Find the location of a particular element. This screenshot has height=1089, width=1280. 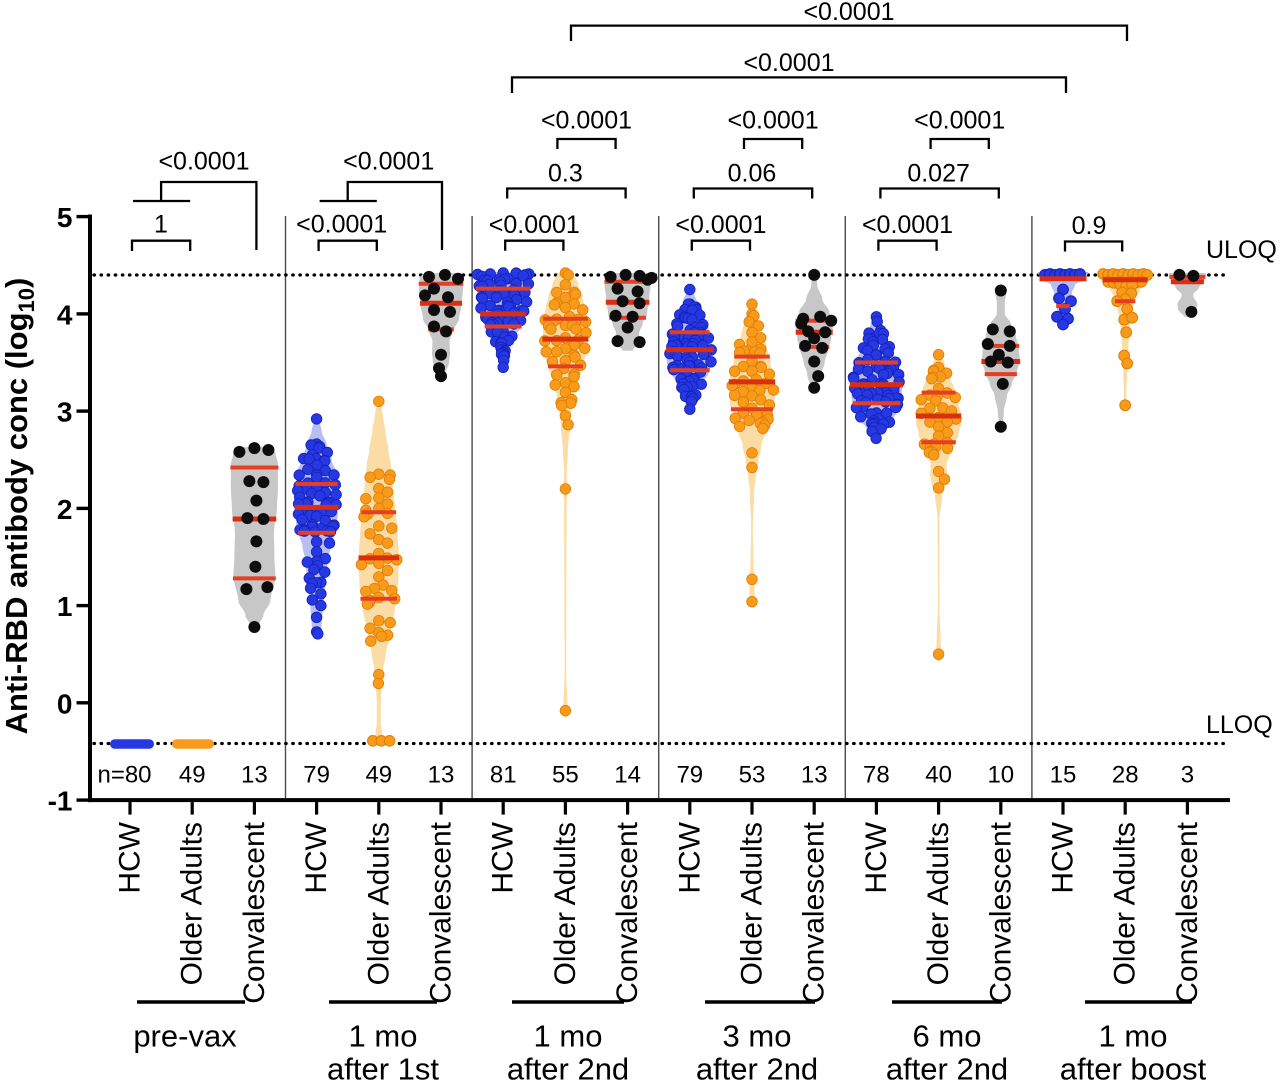

svg-text: 53 is located at coordinates (752, 775).